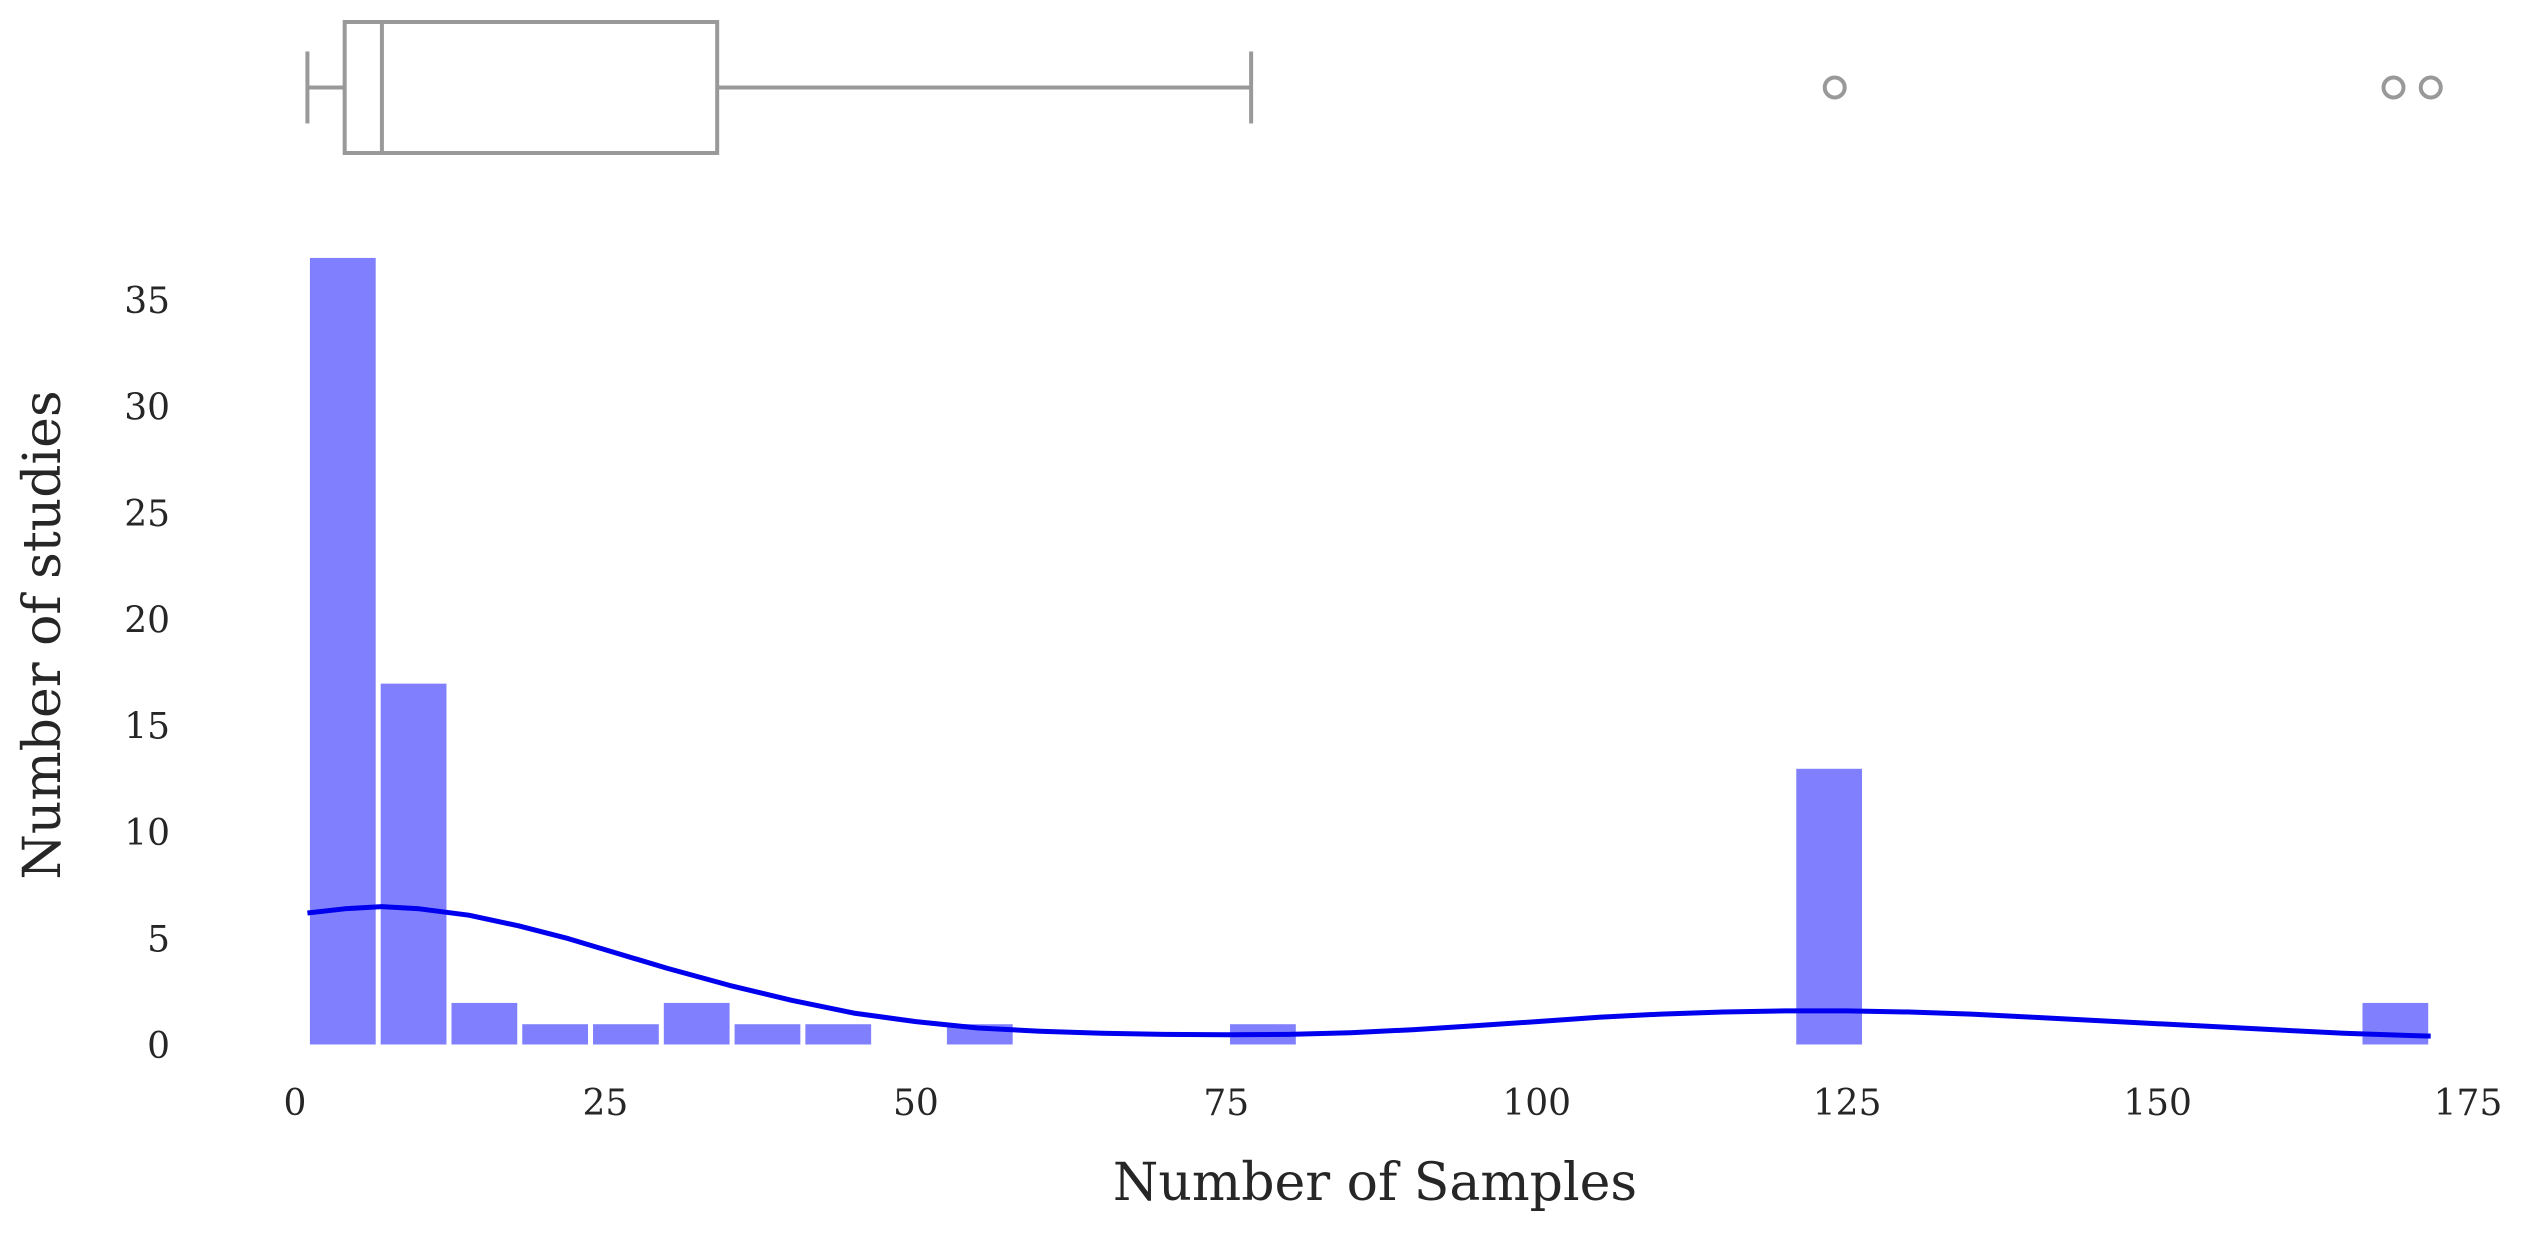  What do you see at coordinates (147, 301) in the screenshot?
I see `y-tick-label-35: 35` at bounding box center [147, 301].